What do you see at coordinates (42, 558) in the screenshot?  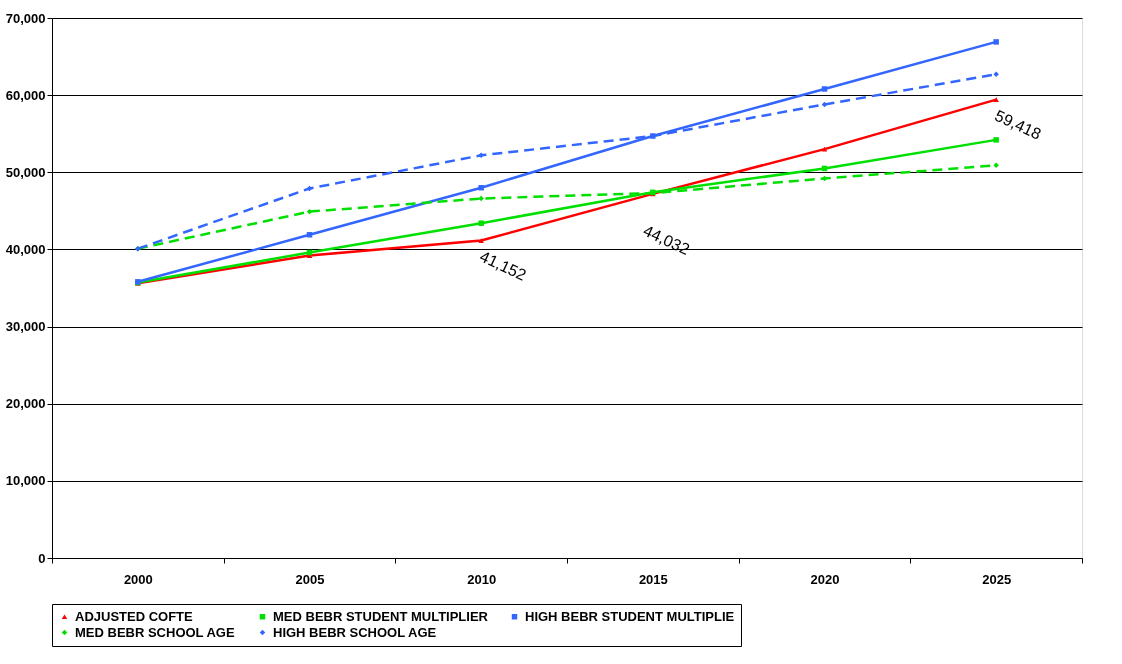 I see `y-tick-label: 0` at bounding box center [42, 558].